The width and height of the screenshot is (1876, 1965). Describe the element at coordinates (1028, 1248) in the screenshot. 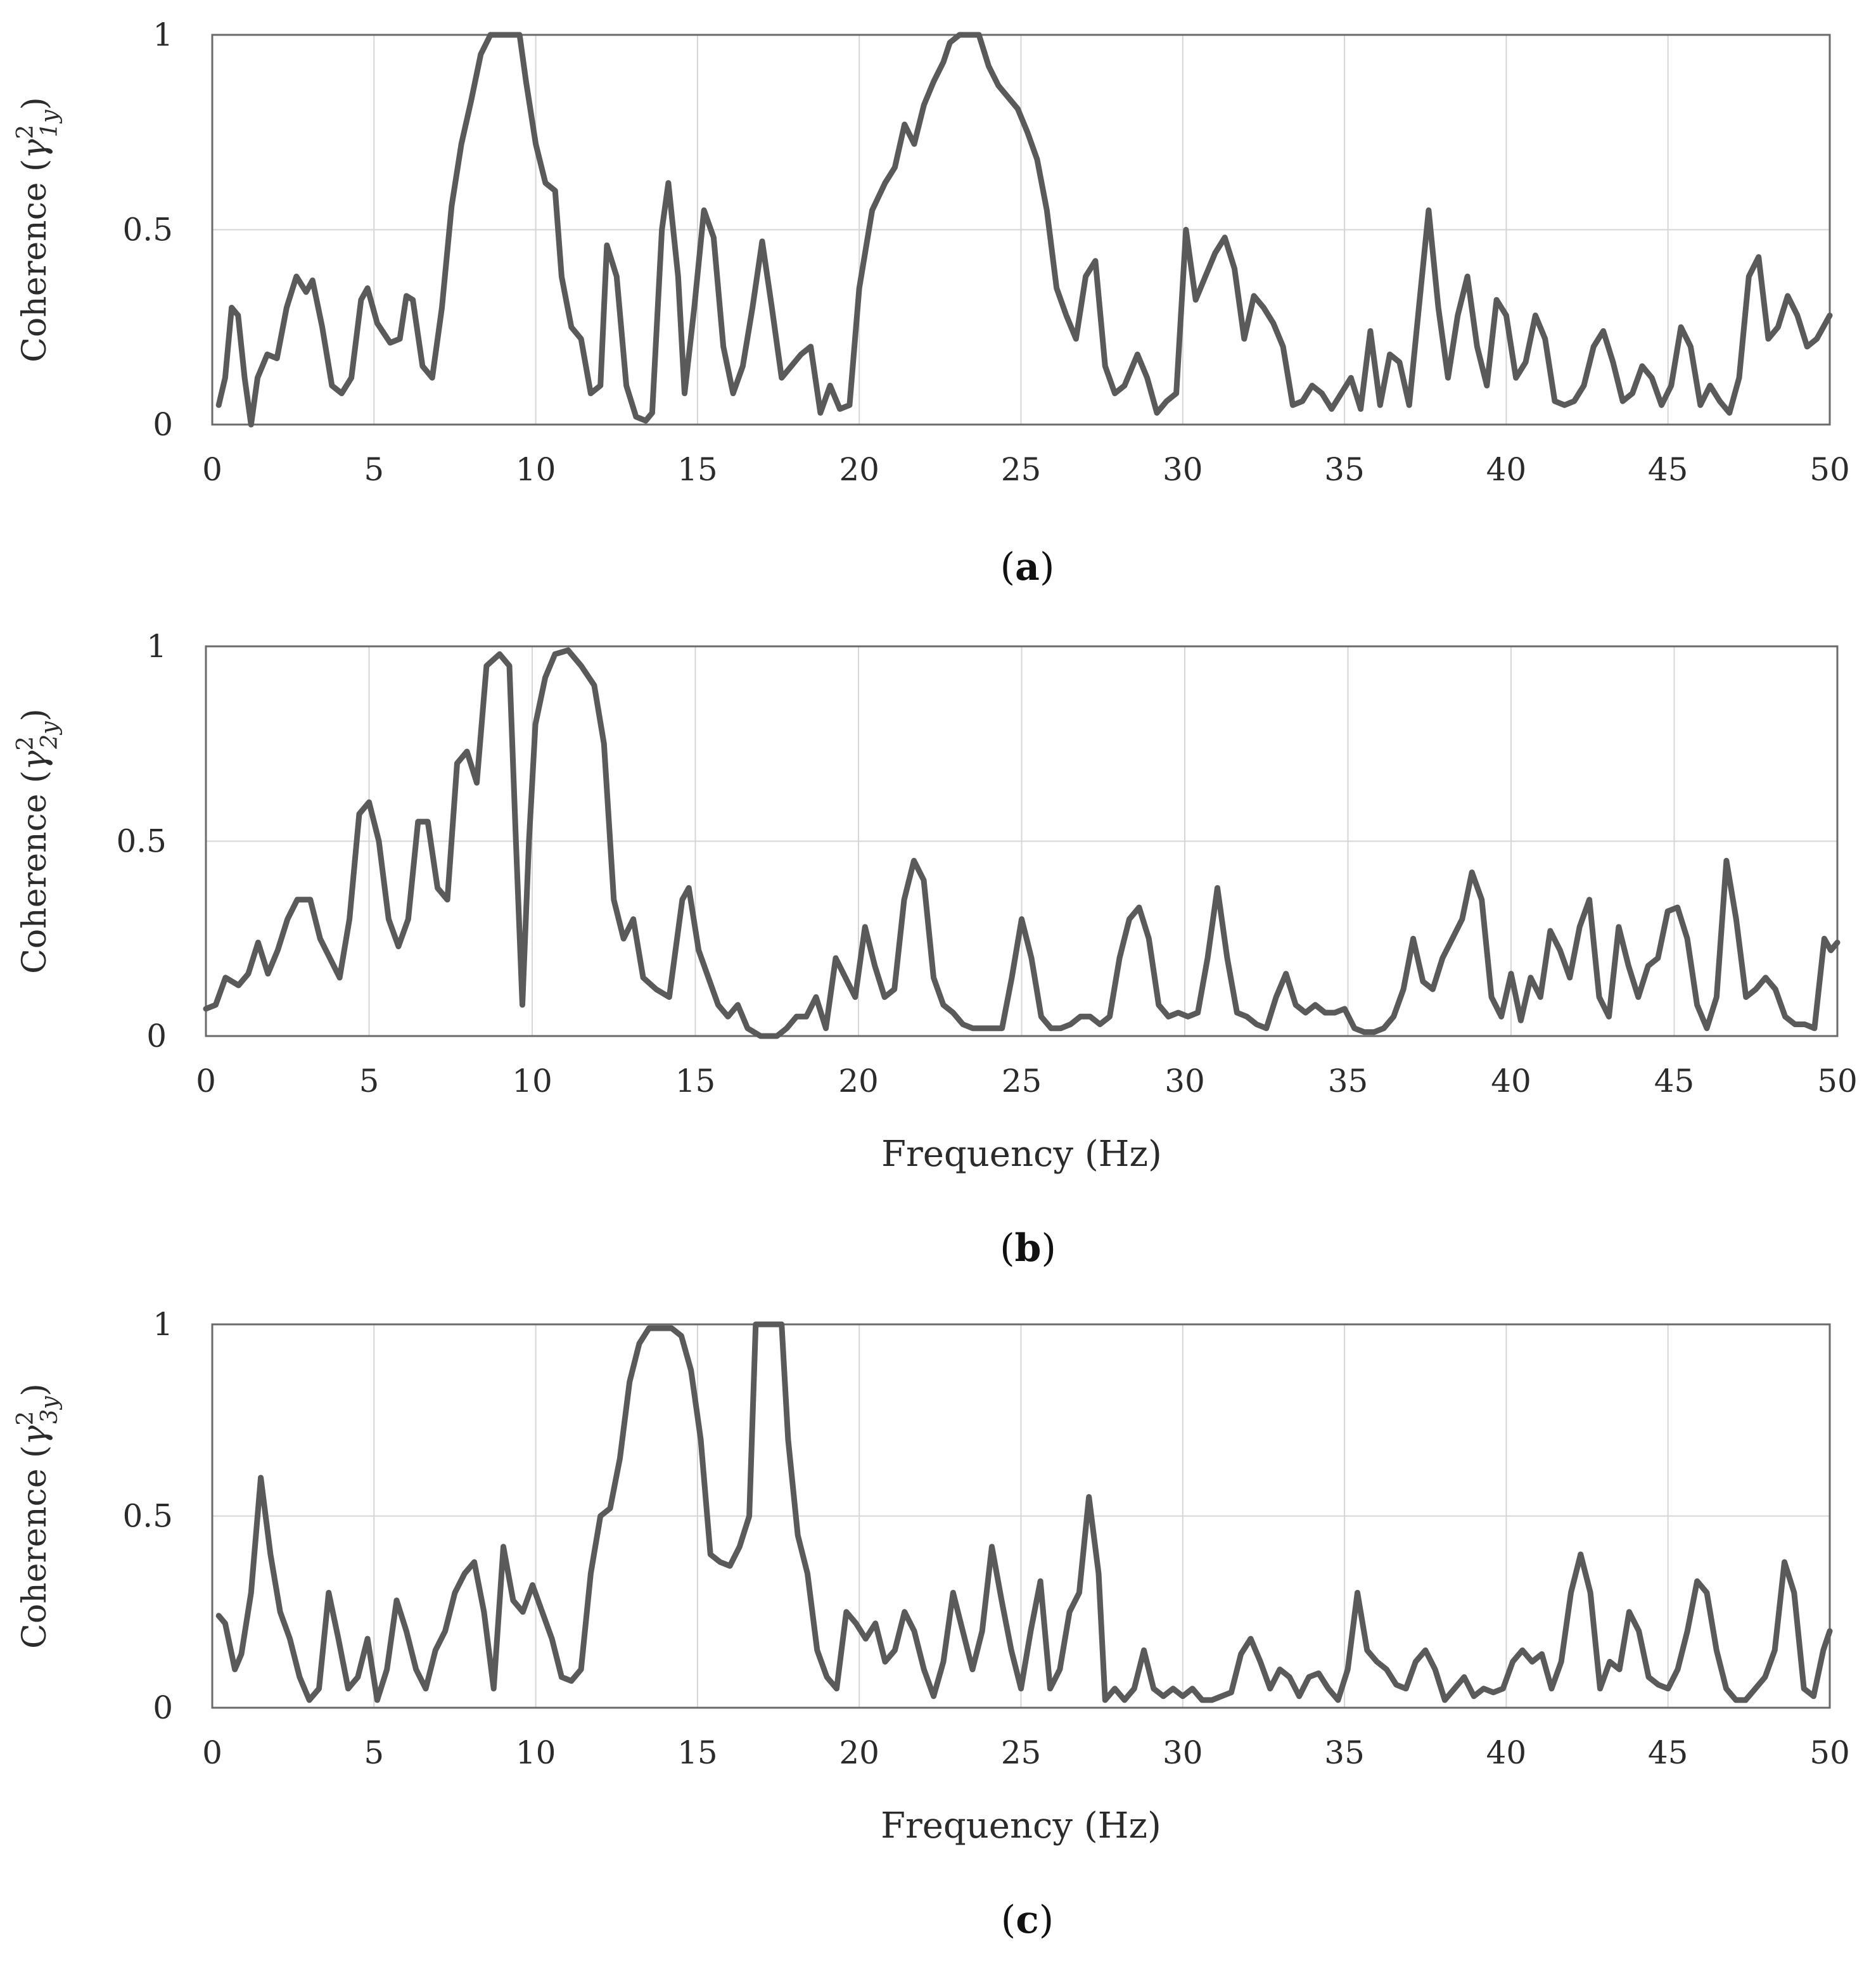

I see `panel-caption: (b)` at that location.